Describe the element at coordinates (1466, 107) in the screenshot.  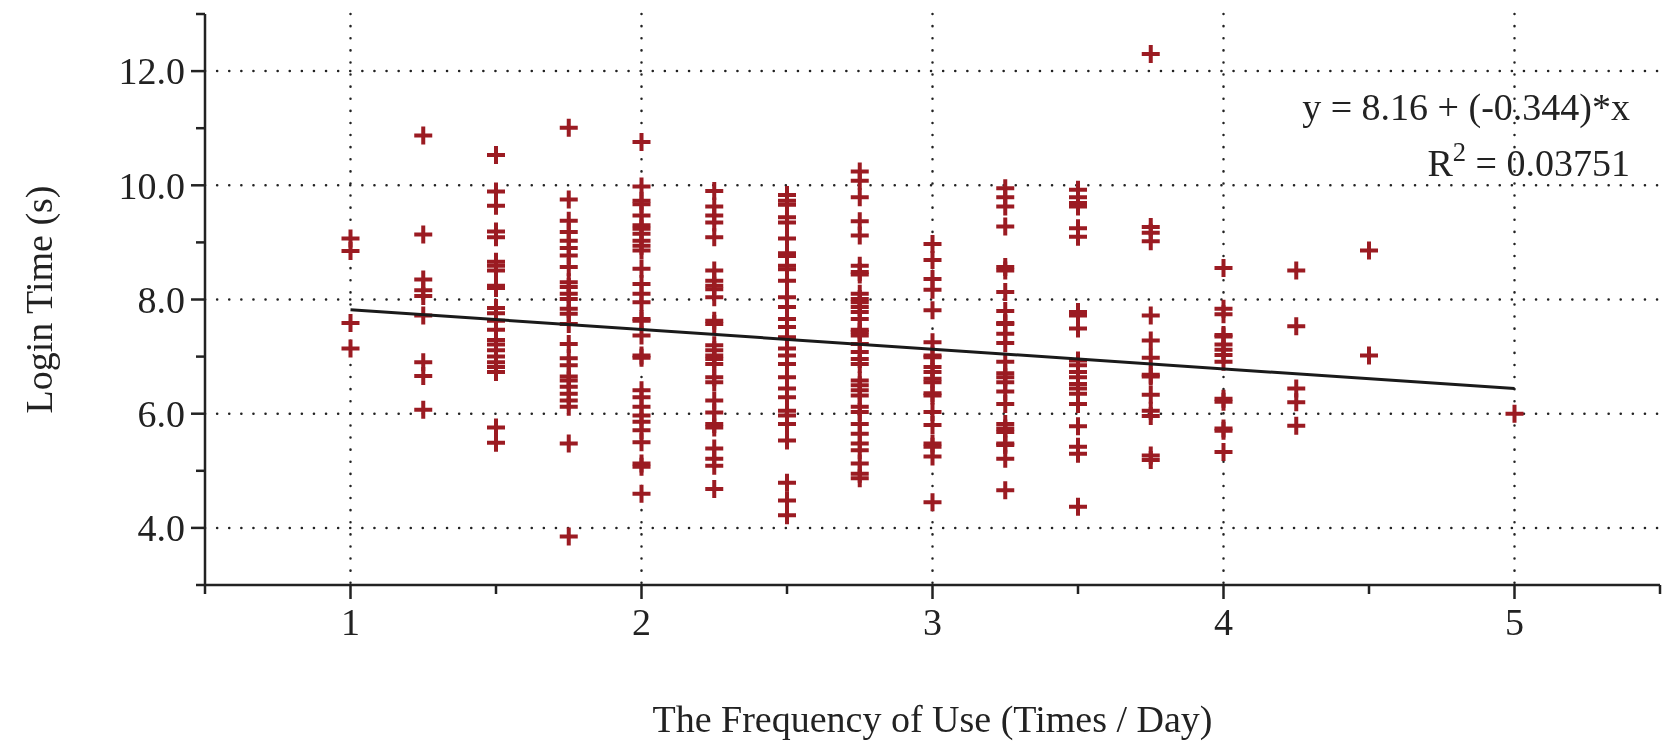
I see `annotation: y = 8.16 + (-0.344)*x` at that location.